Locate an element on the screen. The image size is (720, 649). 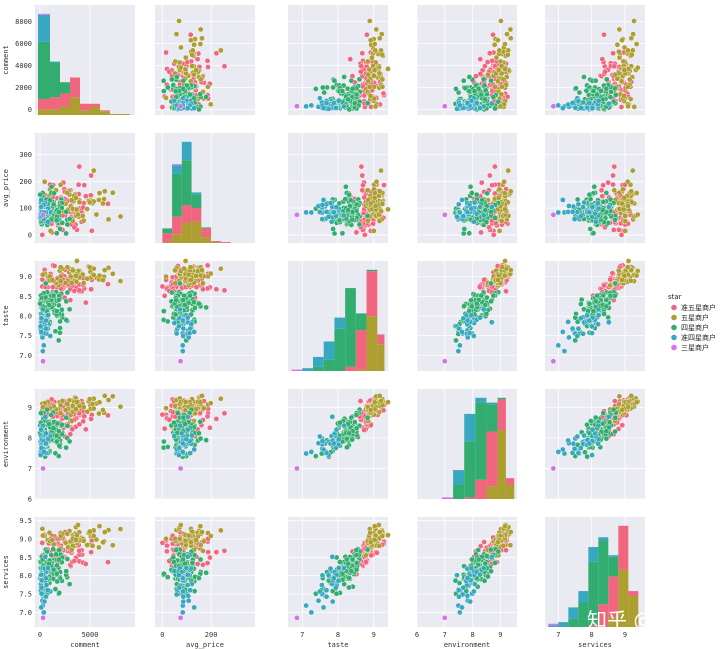
panel-taste-vs-avg_price is located at coordinates (205, 314).